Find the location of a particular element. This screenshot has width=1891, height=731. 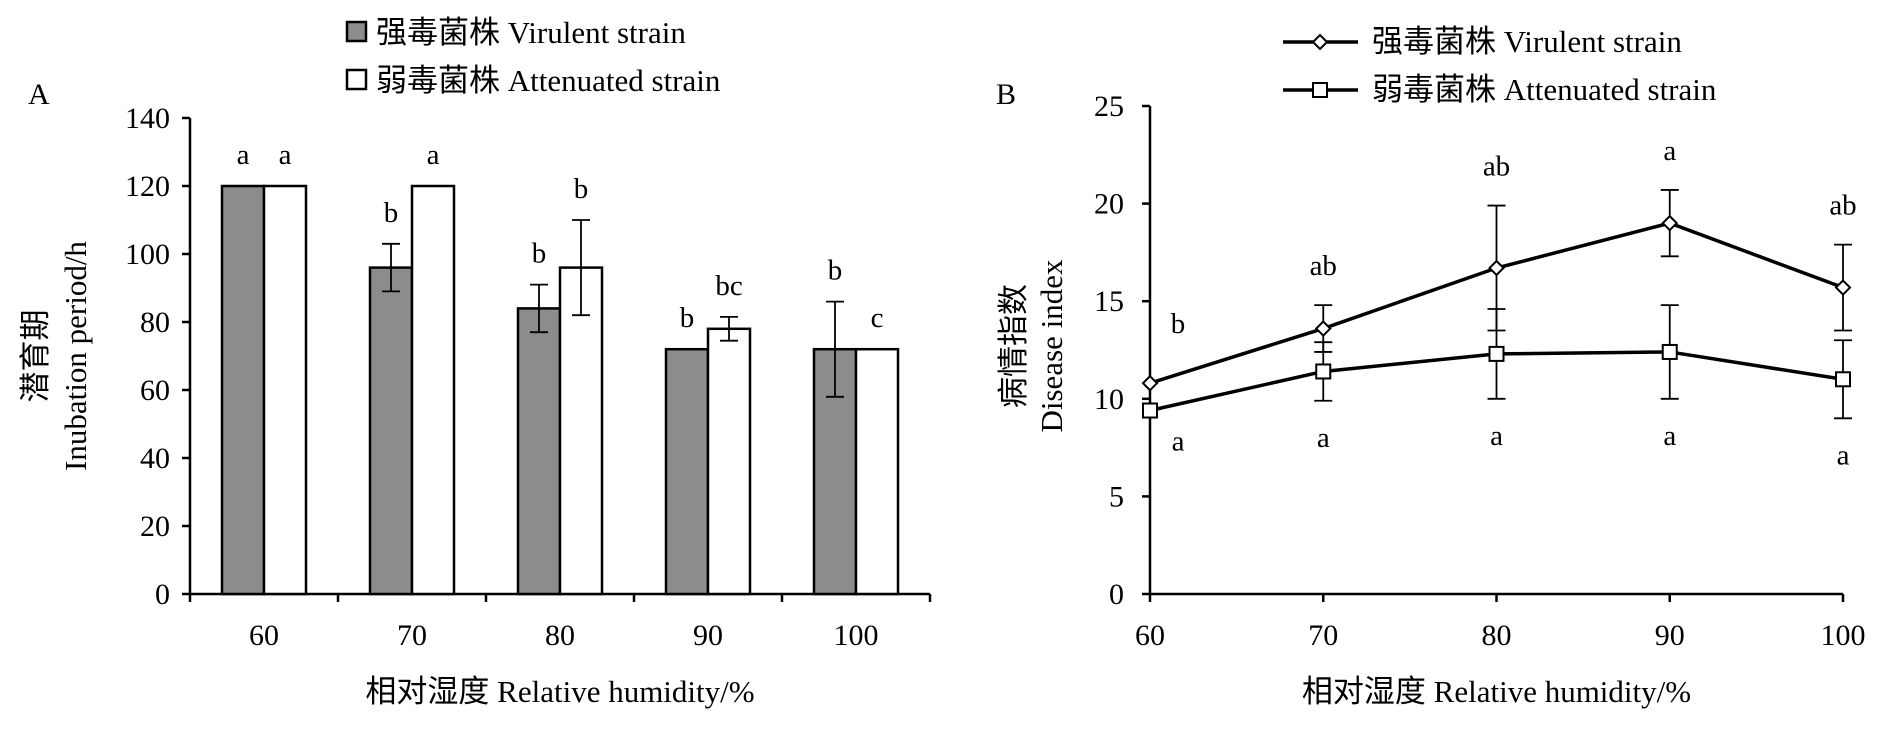

y-tick-label: 25 is located at coordinates (1109, 106).